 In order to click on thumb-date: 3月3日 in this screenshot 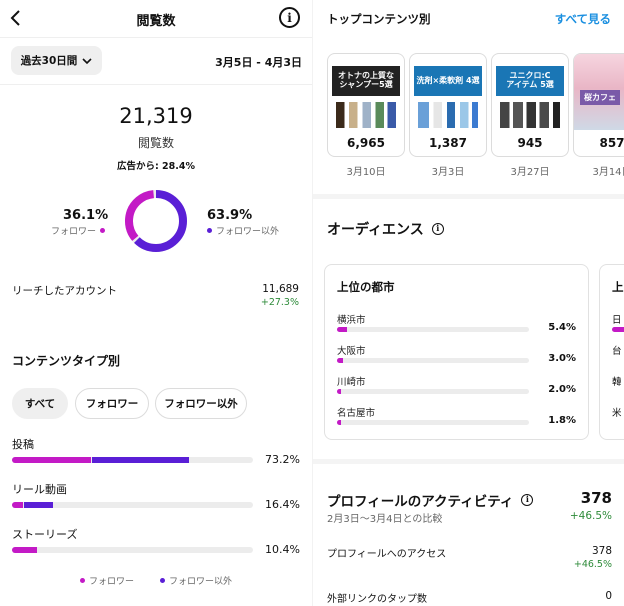, I will do `click(448, 172)`.